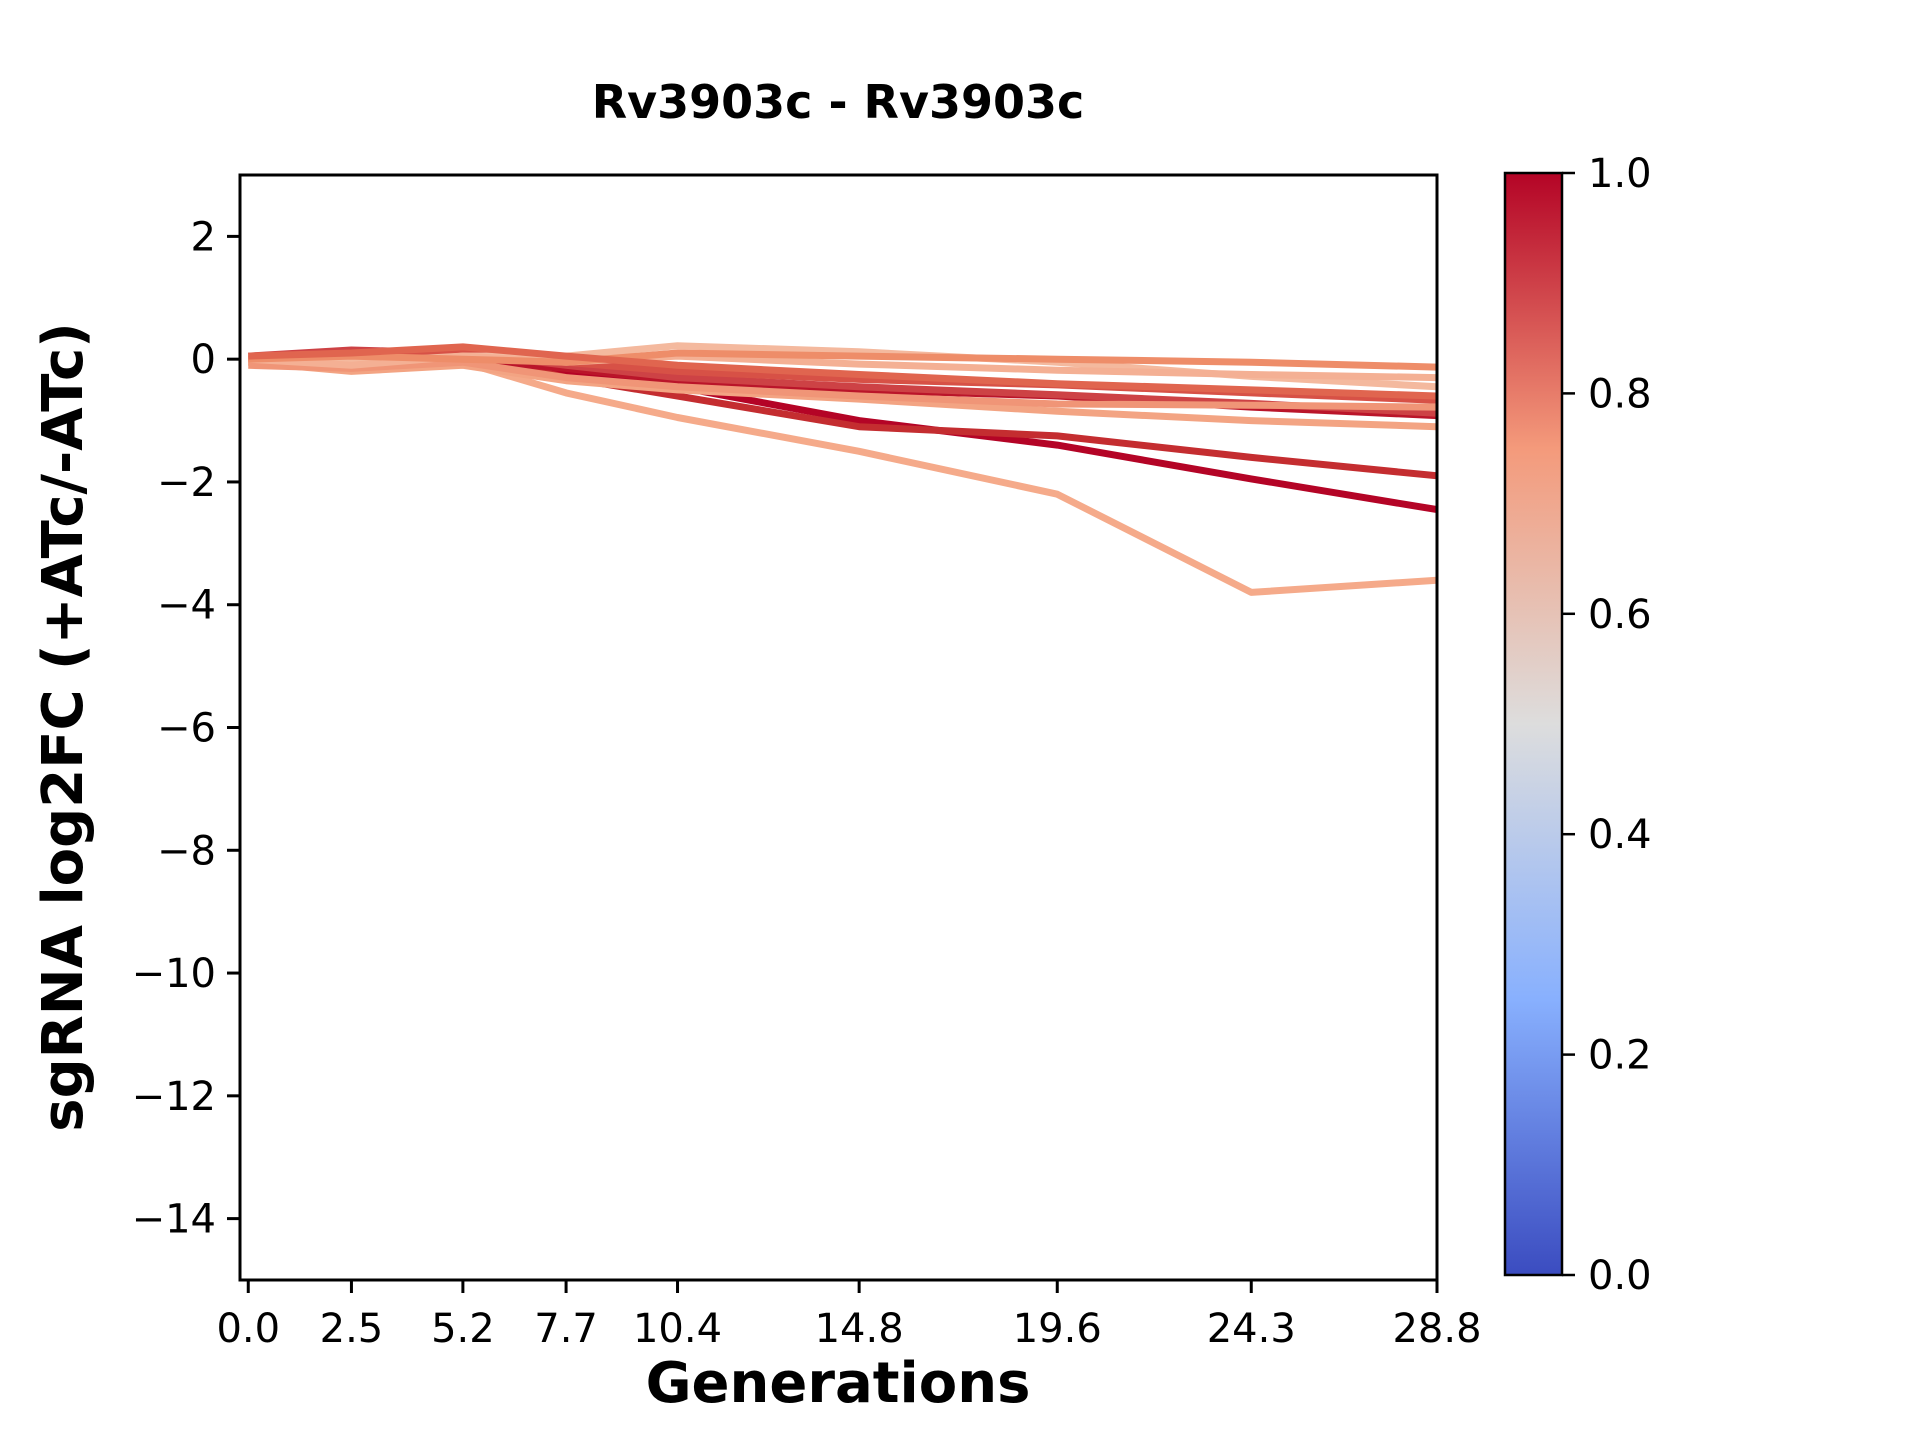 Image resolution: width=1920 pixels, height=1440 pixels. What do you see at coordinates (1620, 835) in the screenshot?
I see `colorbar-tick-label: 0.4` at bounding box center [1620, 835].